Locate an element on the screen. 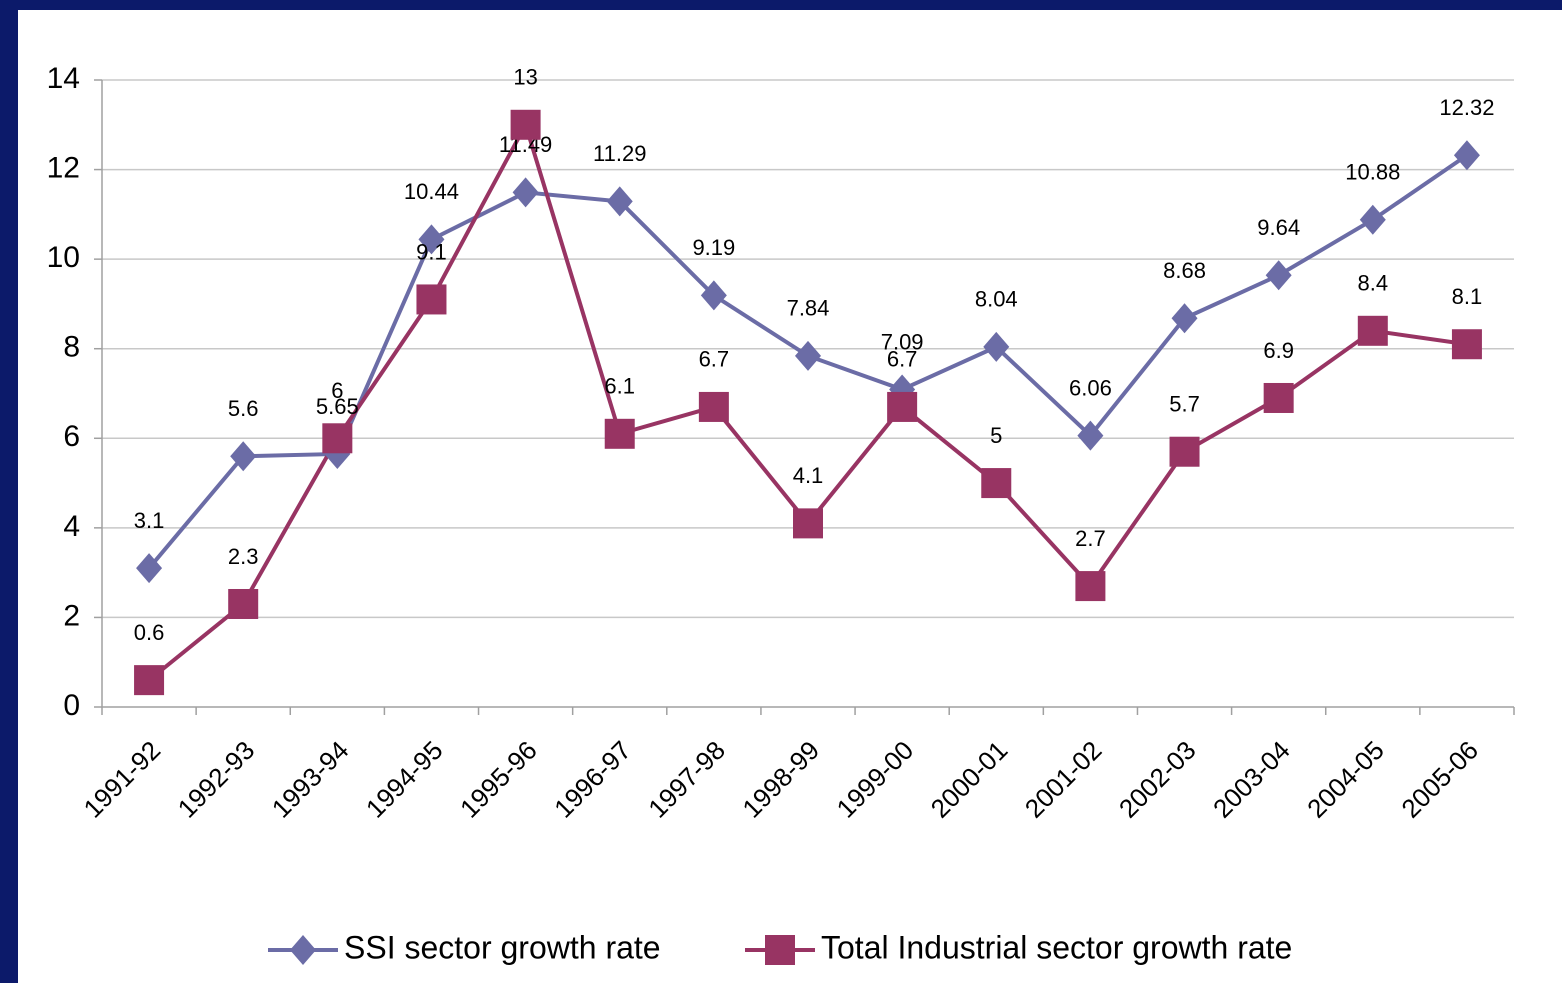 The image size is (1562, 983). data-label: 11.29 is located at coordinates (619, 153).